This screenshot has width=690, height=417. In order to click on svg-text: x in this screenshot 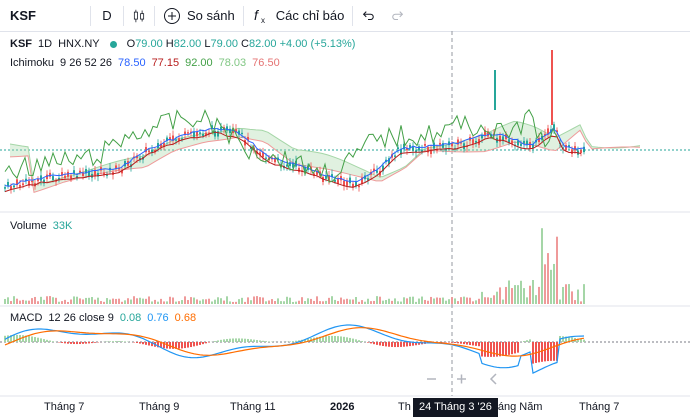, I will do `click(263, 20)`.